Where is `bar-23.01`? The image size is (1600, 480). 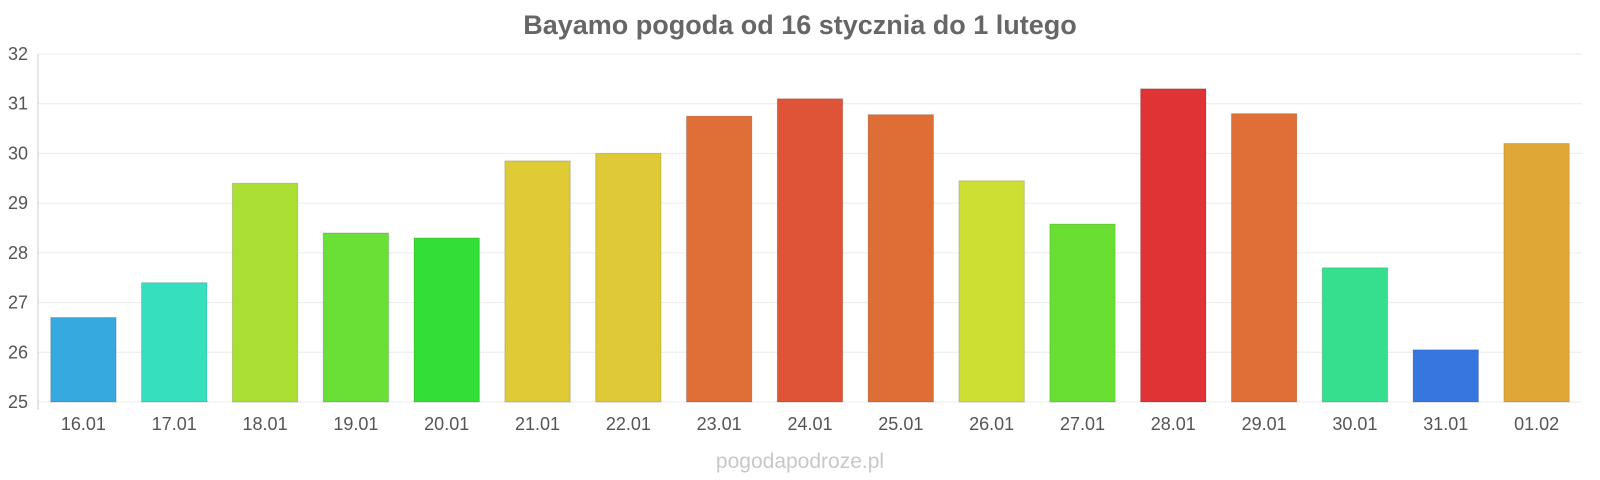
bar-23.01 is located at coordinates (719, 259).